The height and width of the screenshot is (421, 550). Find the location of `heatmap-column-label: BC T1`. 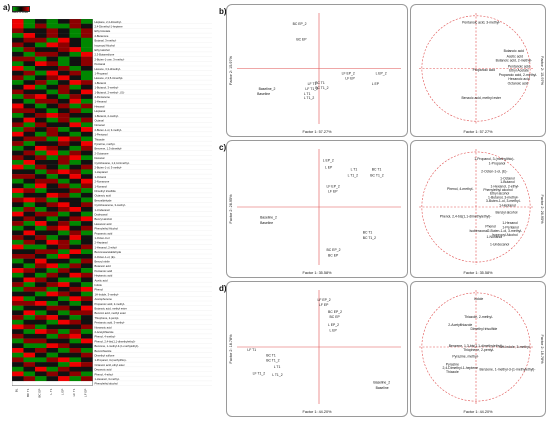

heatmap-column-label: BC T1 is located at coordinates (28, 392).